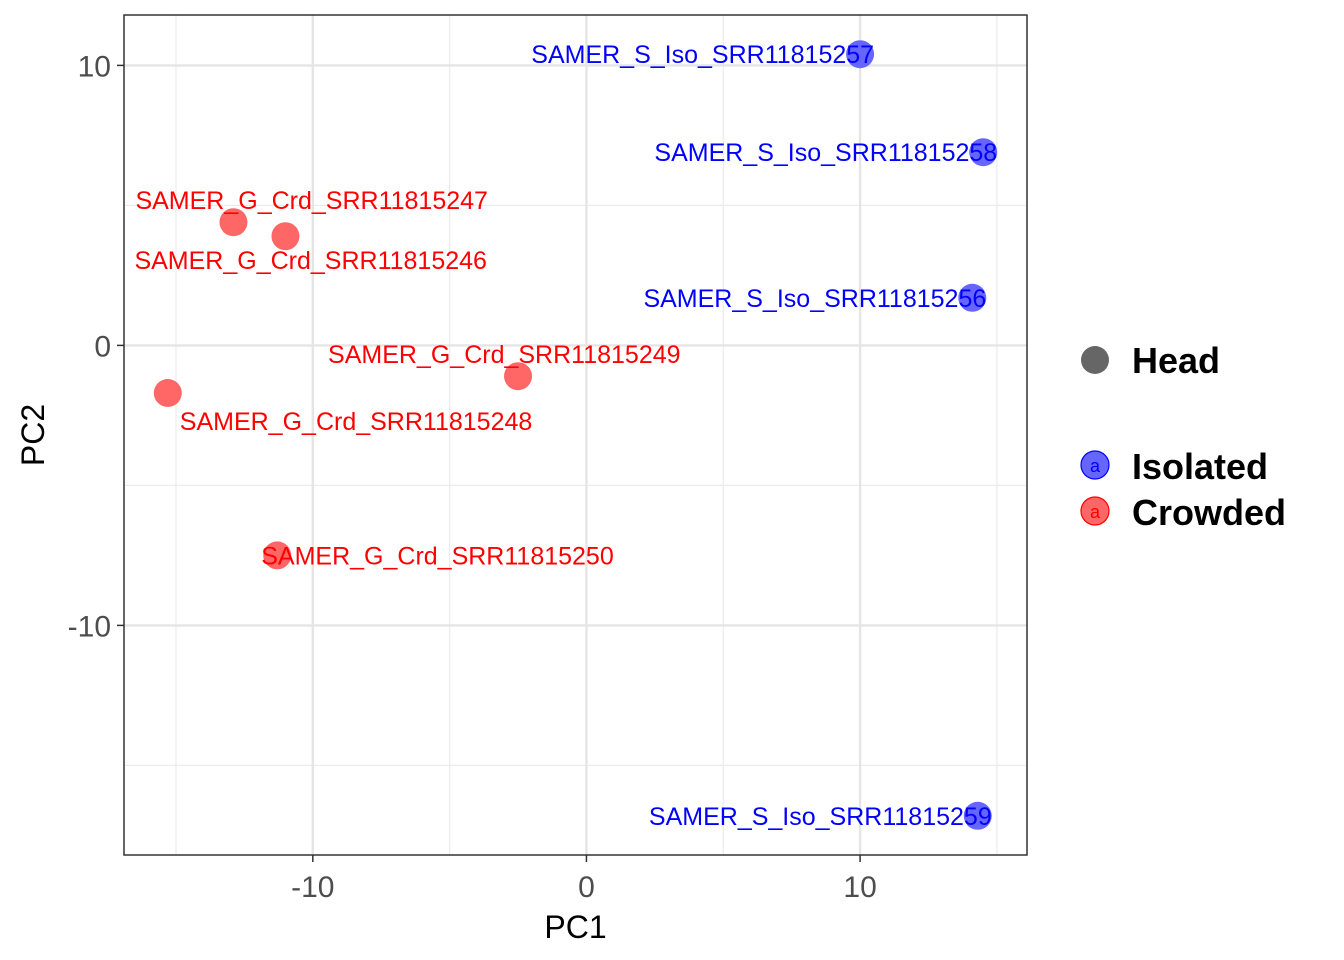 The width and height of the screenshot is (1344, 960). What do you see at coordinates (94, 66) in the screenshot?
I see `y-tick-label: 10` at bounding box center [94, 66].